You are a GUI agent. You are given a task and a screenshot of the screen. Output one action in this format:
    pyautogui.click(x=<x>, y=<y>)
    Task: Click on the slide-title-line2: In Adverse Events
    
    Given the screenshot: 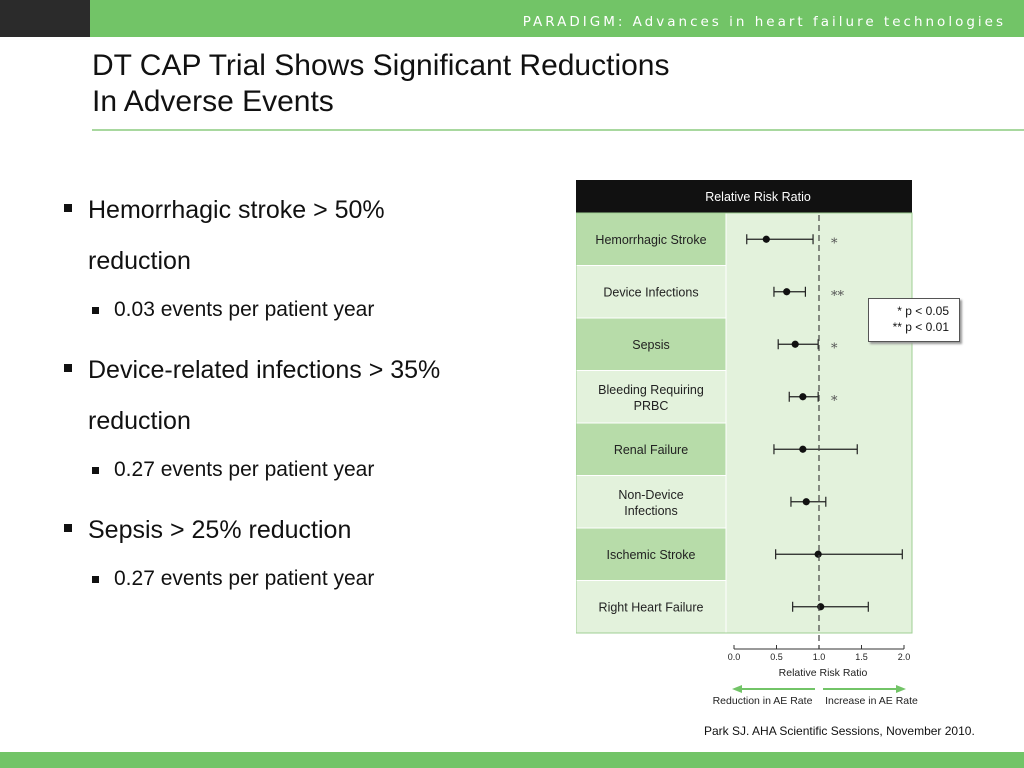 What is the action you would take?
    pyautogui.click(x=213, y=101)
    